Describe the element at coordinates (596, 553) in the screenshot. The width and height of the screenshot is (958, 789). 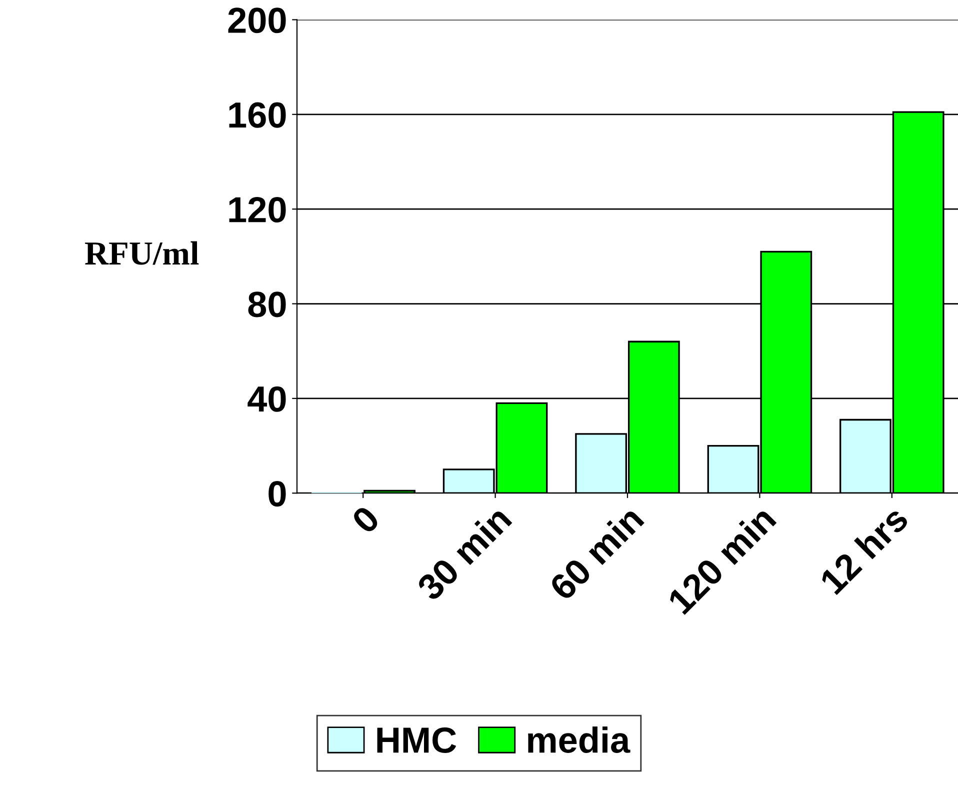
I see `x-tick-label: 60 min` at that location.